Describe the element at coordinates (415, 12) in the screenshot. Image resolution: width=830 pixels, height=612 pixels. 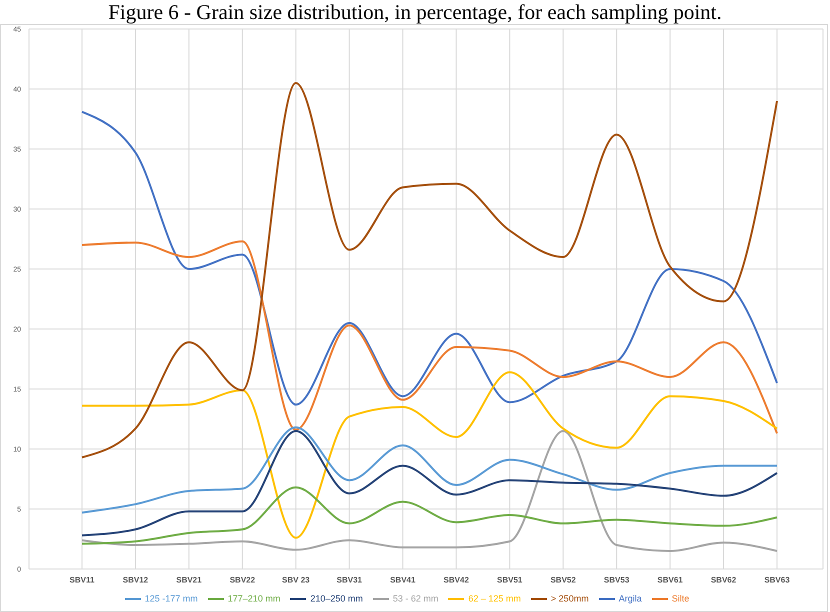
I see `chart-title: Figure 6 - Grain size distribution, in percentage, for each sampling point.` at that location.